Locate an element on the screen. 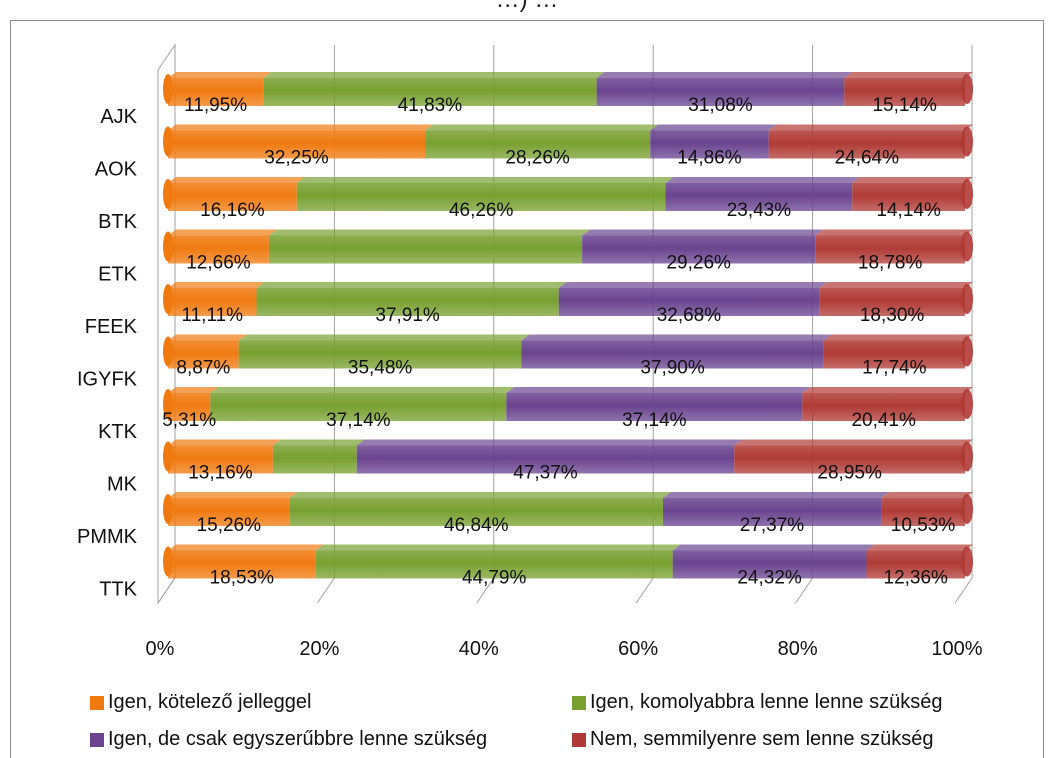  legend-label: Igen, kötelező jelleggel is located at coordinates (210, 702).